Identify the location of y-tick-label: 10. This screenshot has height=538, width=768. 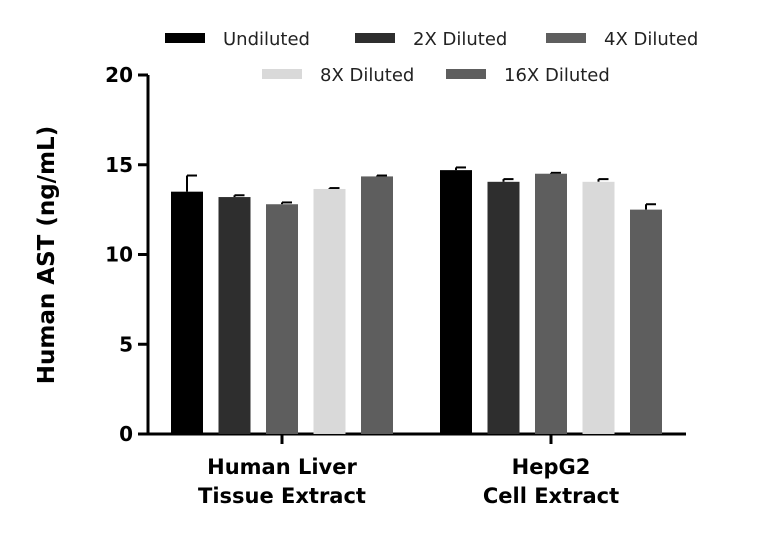
(119, 255).